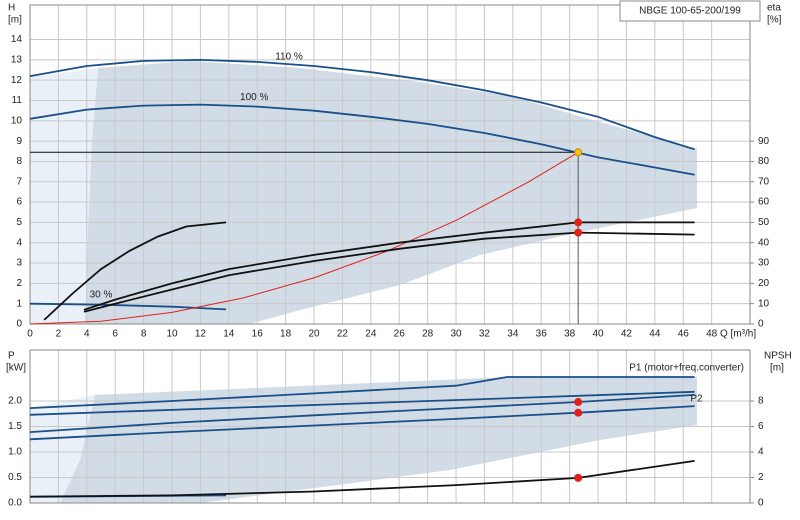 This screenshot has width=800, height=520. Describe the element at coordinates (778, 356) in the screenshot. I see `y2-axis-label: NPSH` at that location.